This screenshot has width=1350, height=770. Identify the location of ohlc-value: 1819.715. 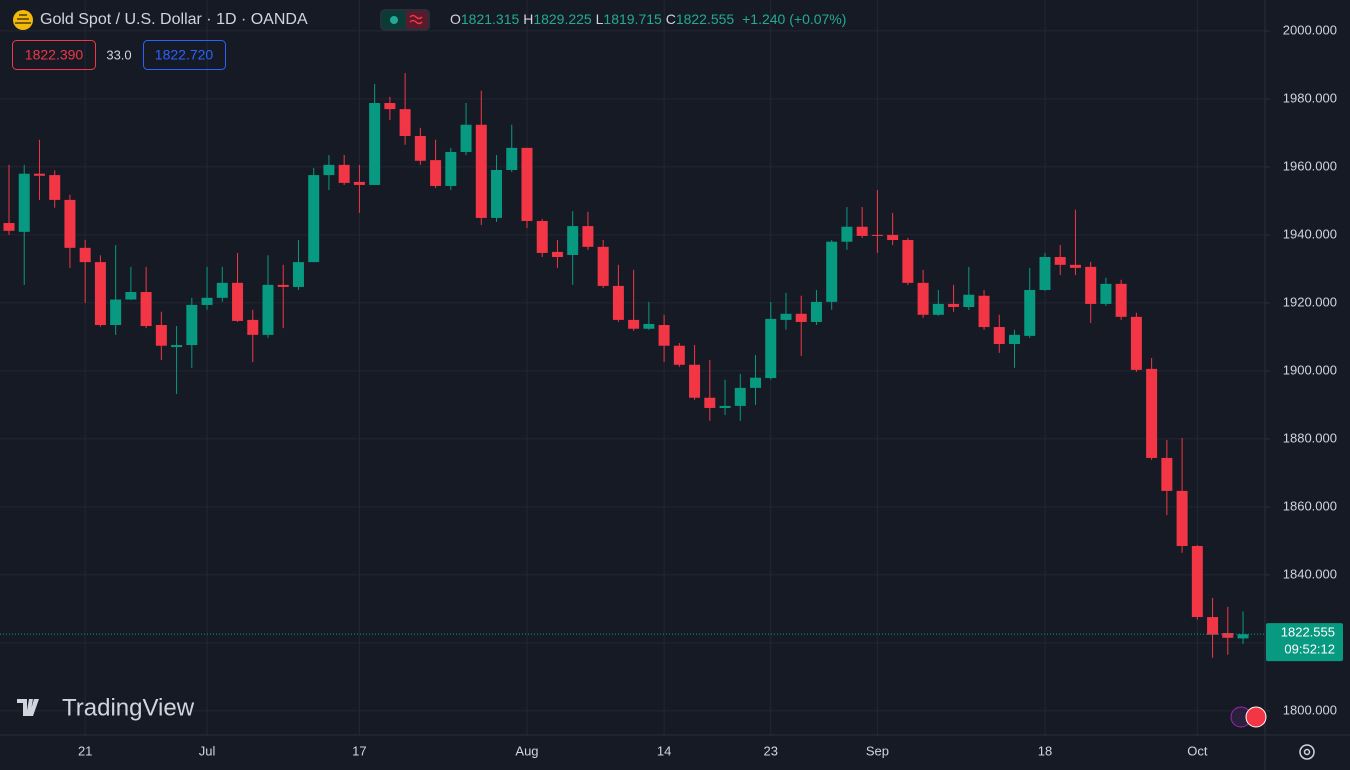
(632, 19).